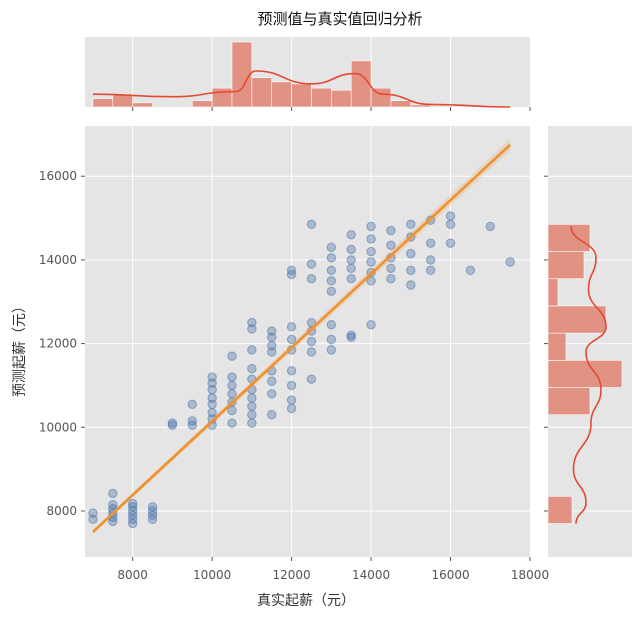 This screenshot has width=634, height=617. I want to click on y-tick-label: 10000, so click(58, 427).